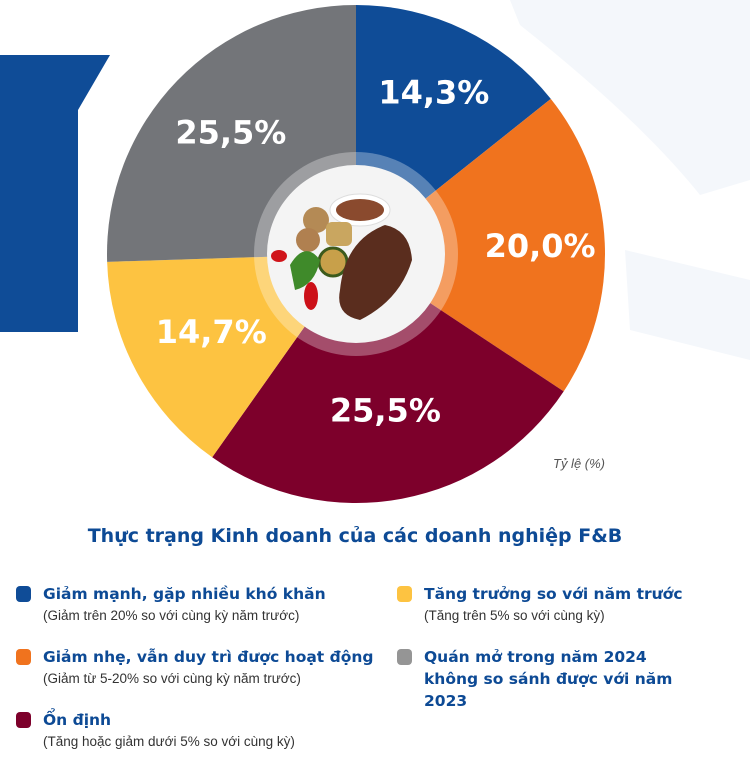 This screenshot has height=774, width=750. I want to click on legend-note: (Giảm từ 5-20% so với cùng kỳ năm trước), so click(172, 678).